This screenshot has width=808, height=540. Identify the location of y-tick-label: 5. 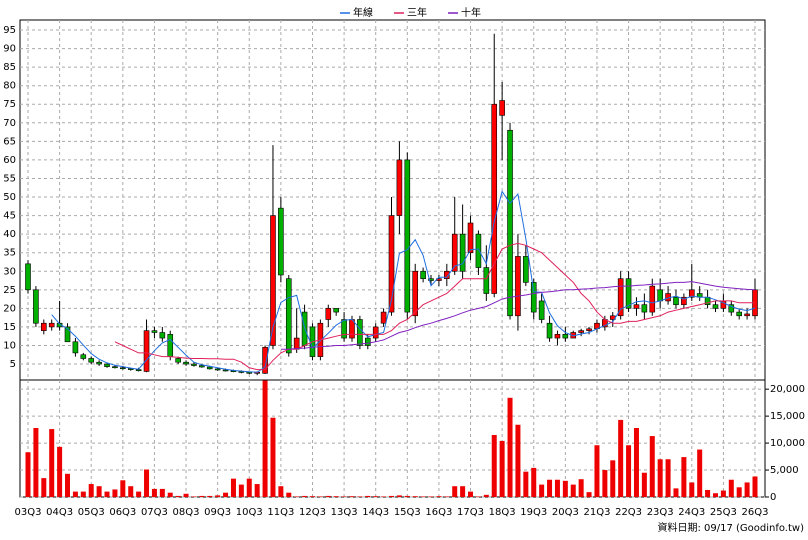
(13, 364).